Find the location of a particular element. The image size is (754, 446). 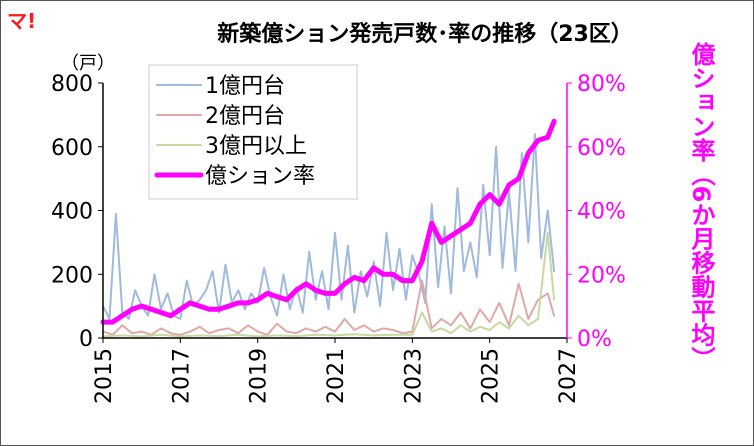

y-right-tick-label: 80% is located at coordinates (601, 84).